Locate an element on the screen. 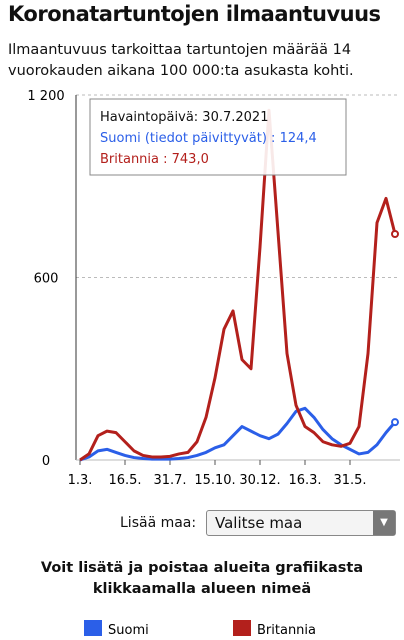 The height and width of the screenshot is (640, 404). y-tick-label: 600 is located at coordinates (46, 279).